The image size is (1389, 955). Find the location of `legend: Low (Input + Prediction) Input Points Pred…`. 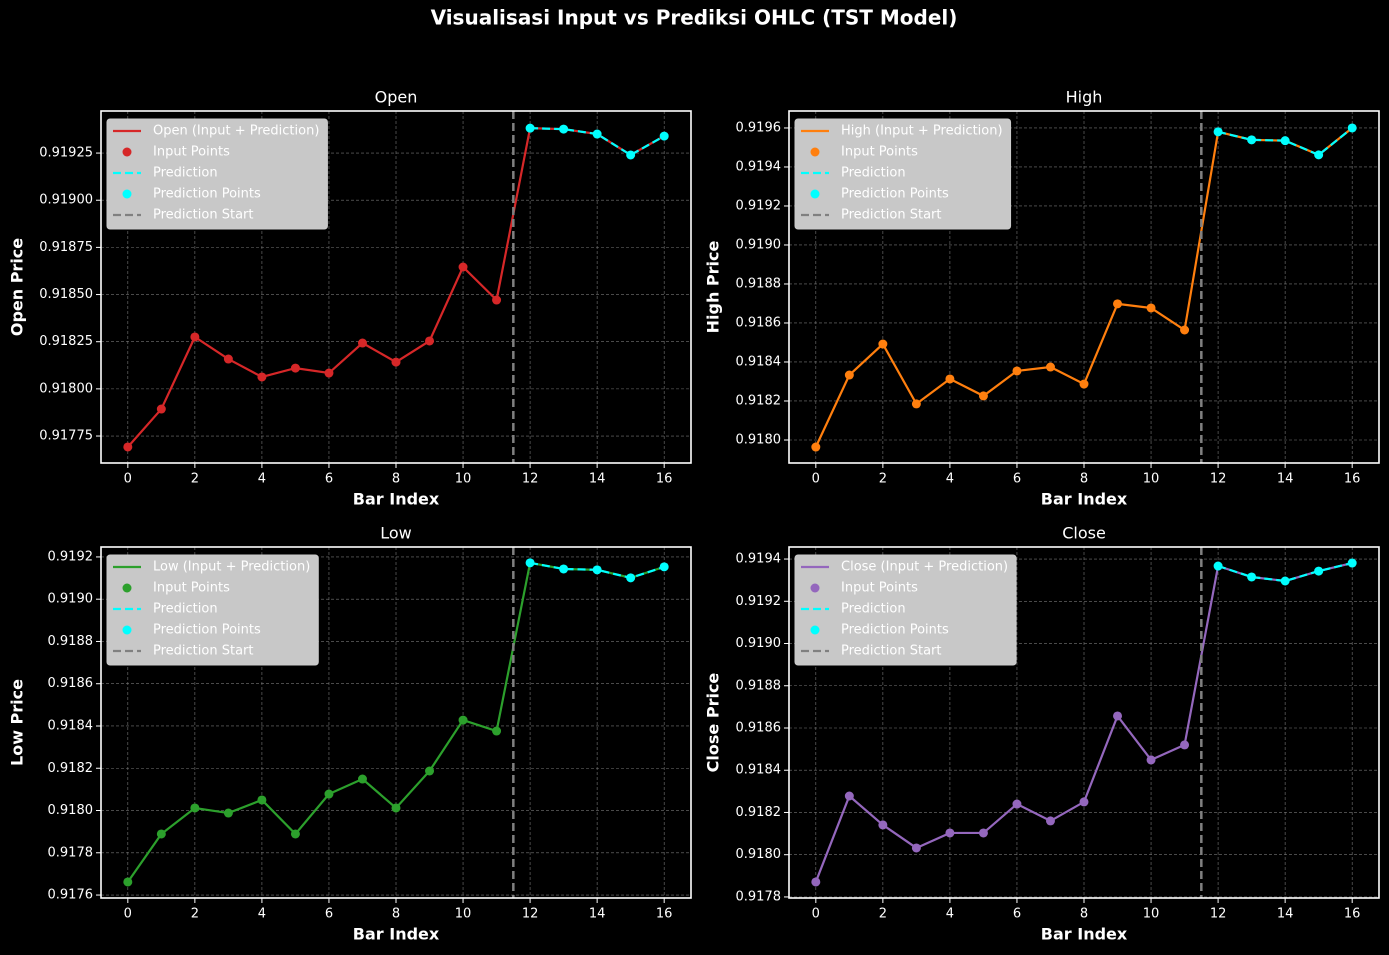

legend: Low (Input + Prediction) Input Points Pred… is located at coordinates (212, 610).